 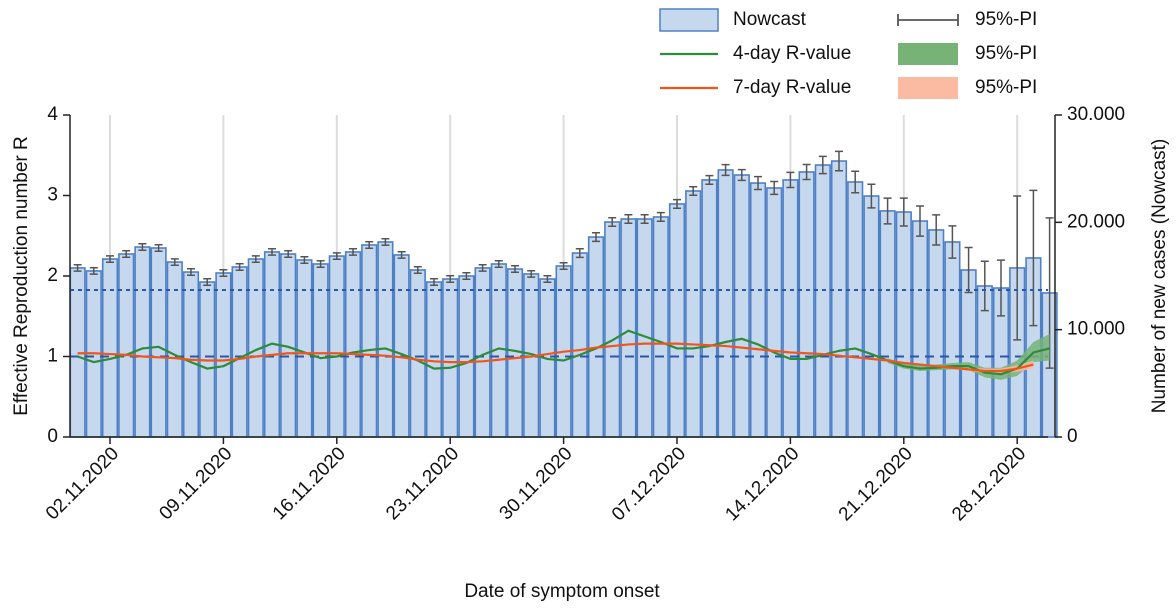 I want to click on y2-tick-label: 0, so click(x=1072, y=436).